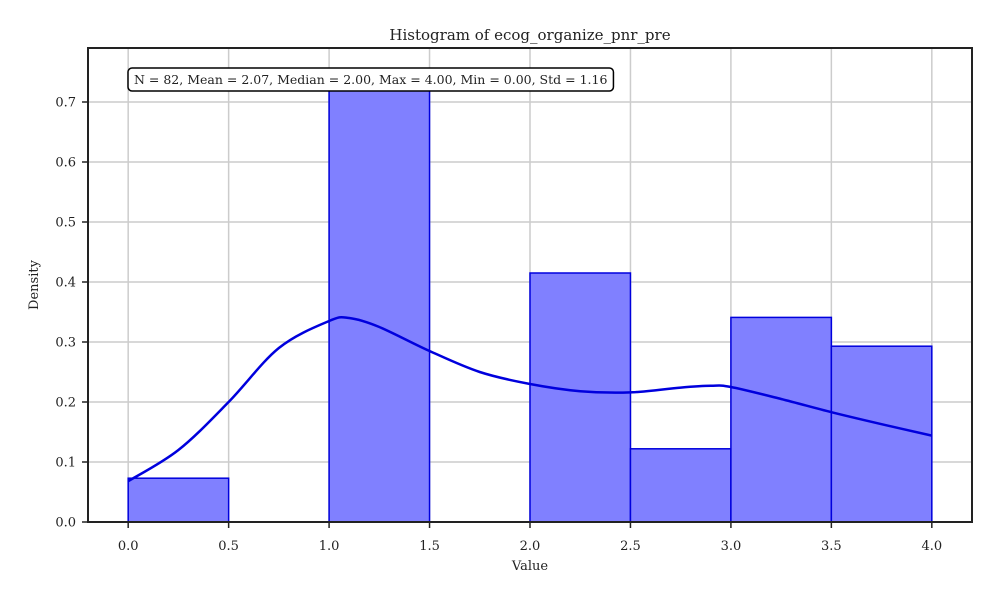 Image resolution: width=1000 pixels, height=600 pixels. I want to click on y-tick-label: 0.7, so click(65, 103).